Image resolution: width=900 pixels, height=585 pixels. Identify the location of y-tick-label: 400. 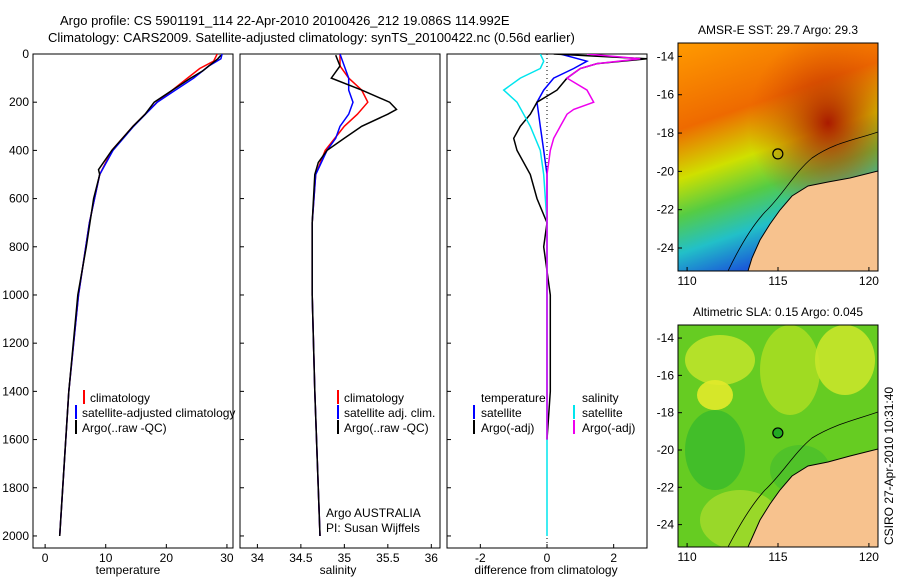
(19, 150).